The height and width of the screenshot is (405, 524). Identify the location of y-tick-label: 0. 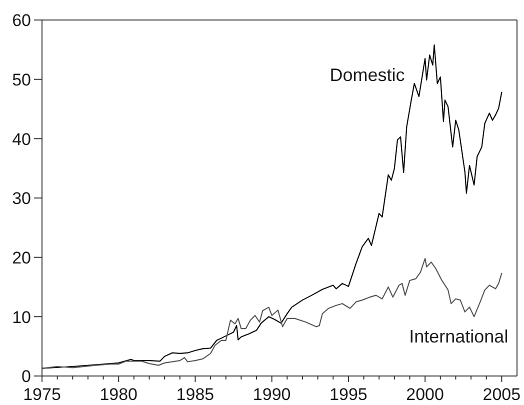
(26, 376).